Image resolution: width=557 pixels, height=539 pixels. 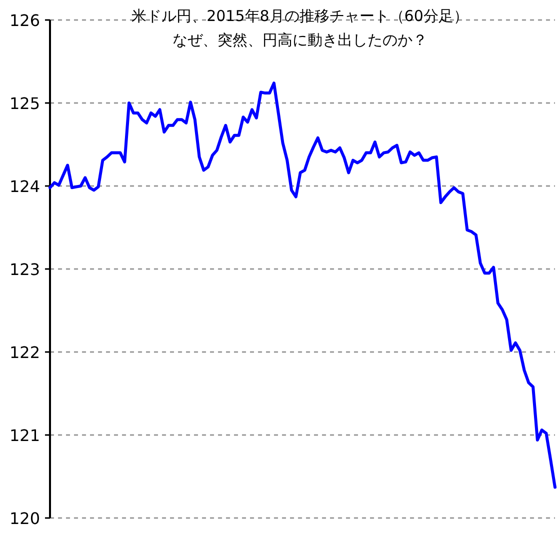 What do you see at coordinates (300, 28) in the screenshot?
I see `titles: 米ドル円、2015年8月の推移チャート（60分足） なぜ、突然、円高に動き出したのか？` at bounding box center [300, 28].